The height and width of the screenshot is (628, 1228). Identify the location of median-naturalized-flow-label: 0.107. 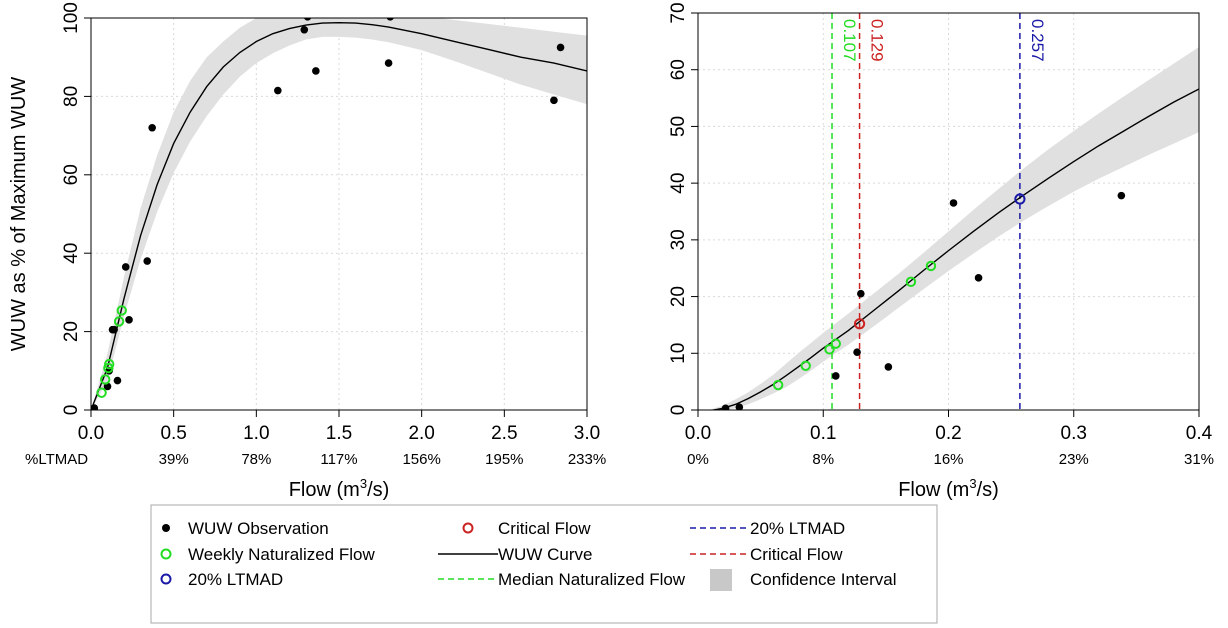
(849, 40).